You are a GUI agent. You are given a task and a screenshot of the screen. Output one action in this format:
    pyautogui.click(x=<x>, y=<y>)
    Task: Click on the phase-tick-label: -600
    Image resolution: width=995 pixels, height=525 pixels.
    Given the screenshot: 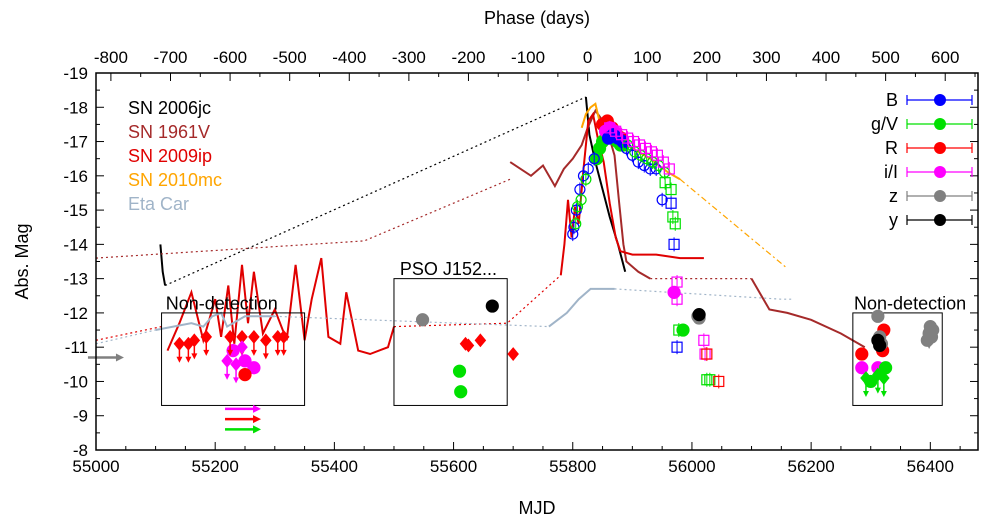 What is the action you would take?
    pyautogui.click(x=230, y=57)
    